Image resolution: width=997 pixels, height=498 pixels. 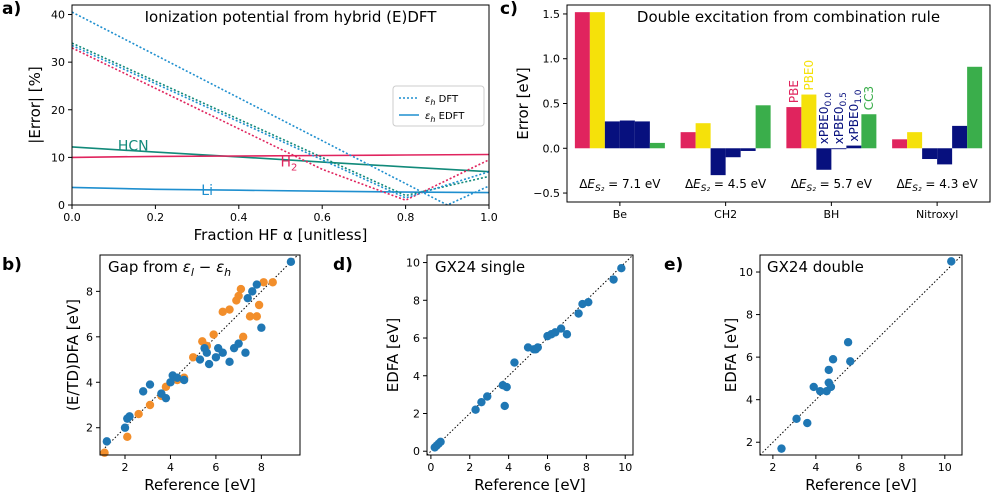 I want to click on bar-series-label: xPBE01.0, so click(x=855, y=115).